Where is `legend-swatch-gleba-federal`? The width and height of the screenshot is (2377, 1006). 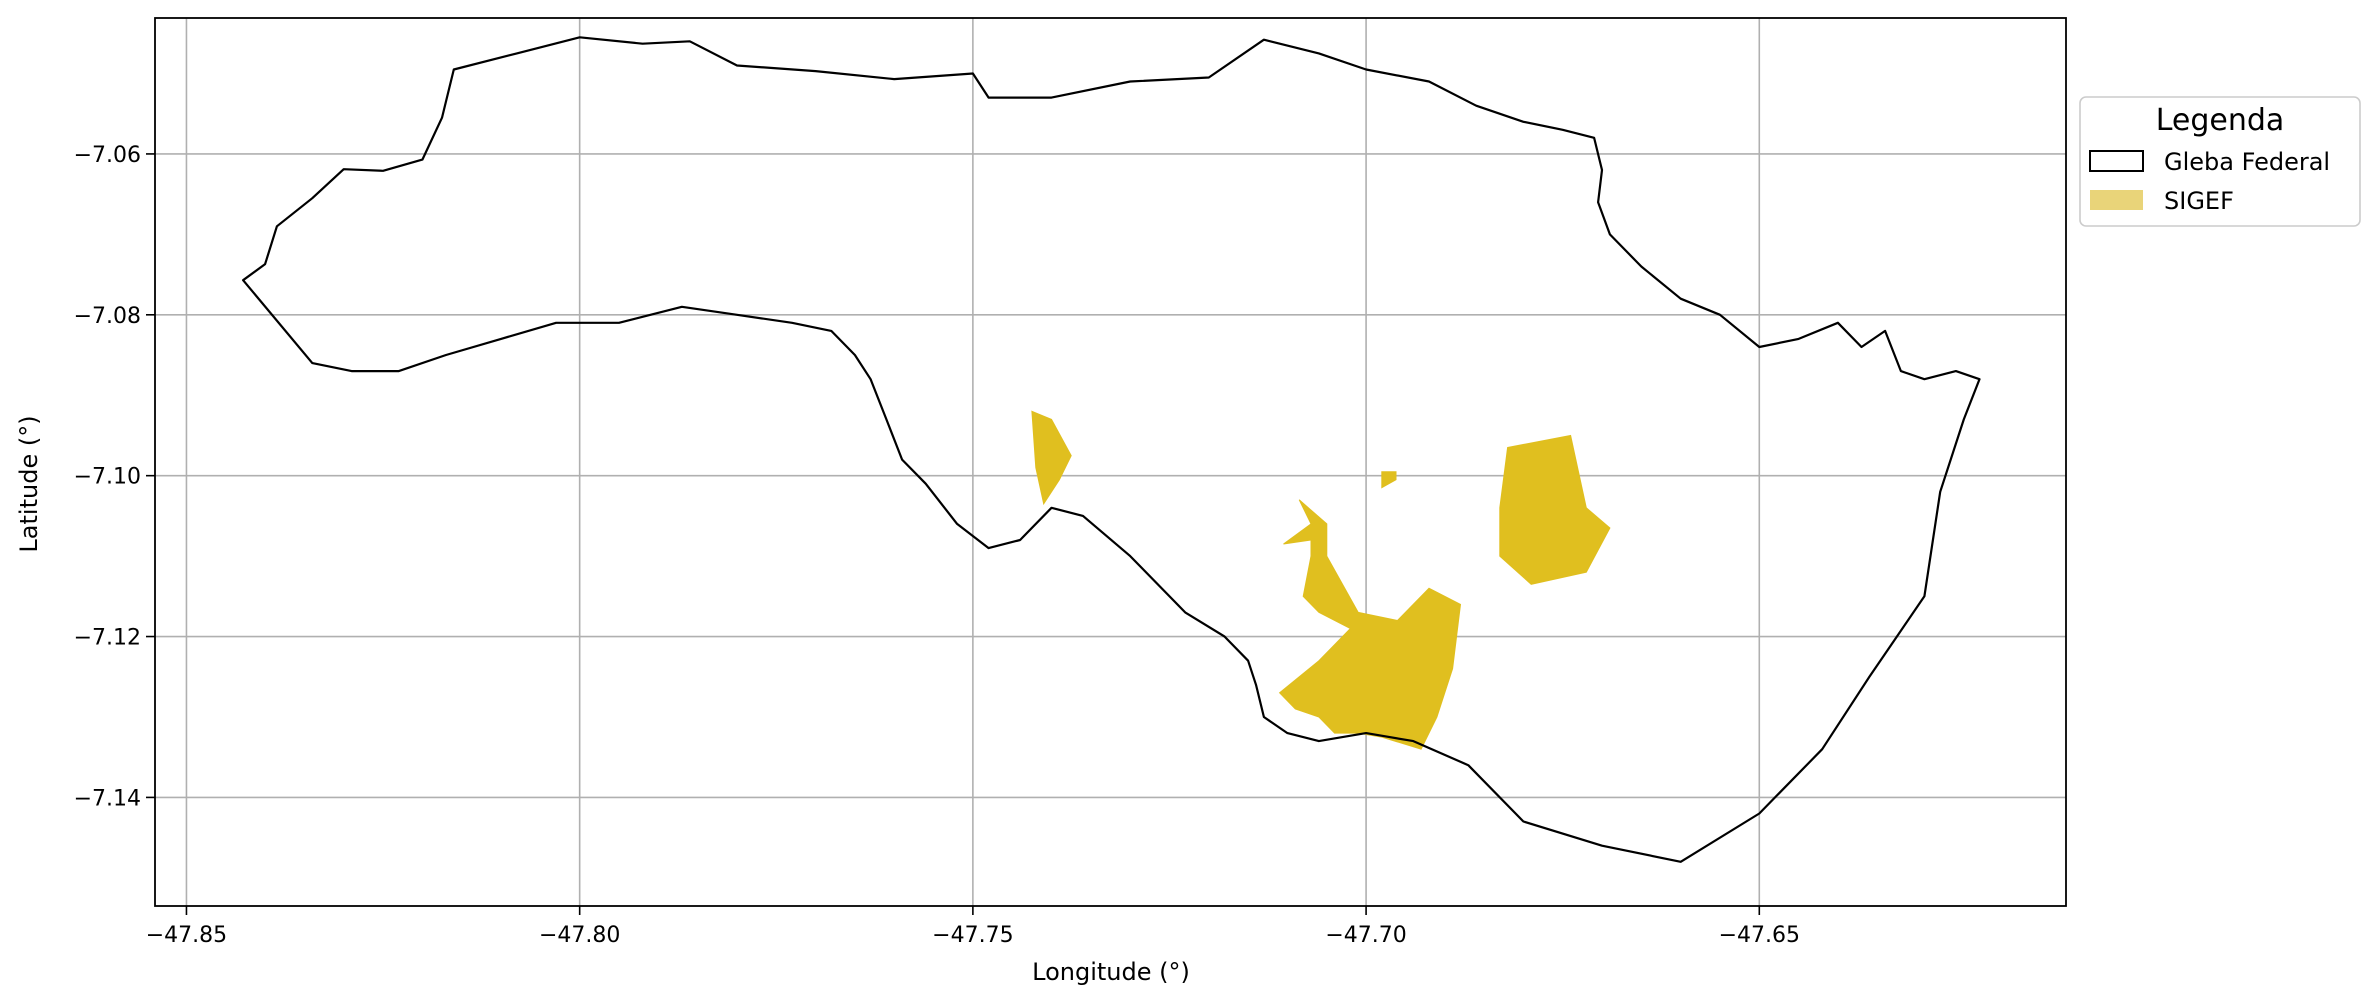 legend-swatch-gleba-federal is located at coordinates (2116, 161).